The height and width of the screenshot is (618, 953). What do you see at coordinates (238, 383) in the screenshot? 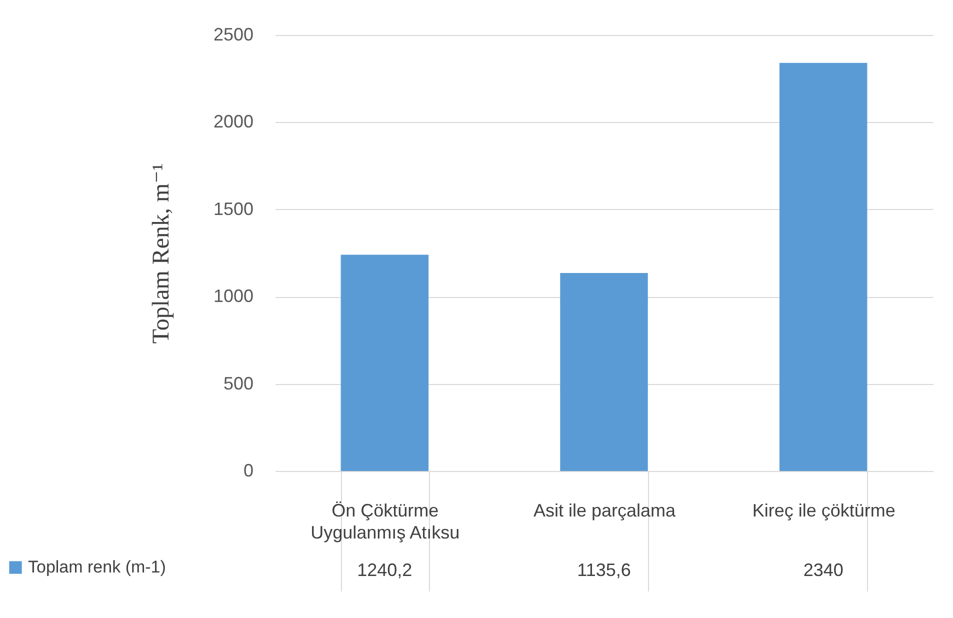
I see `y-tick-label: 500` at bounding box center [238, 383].